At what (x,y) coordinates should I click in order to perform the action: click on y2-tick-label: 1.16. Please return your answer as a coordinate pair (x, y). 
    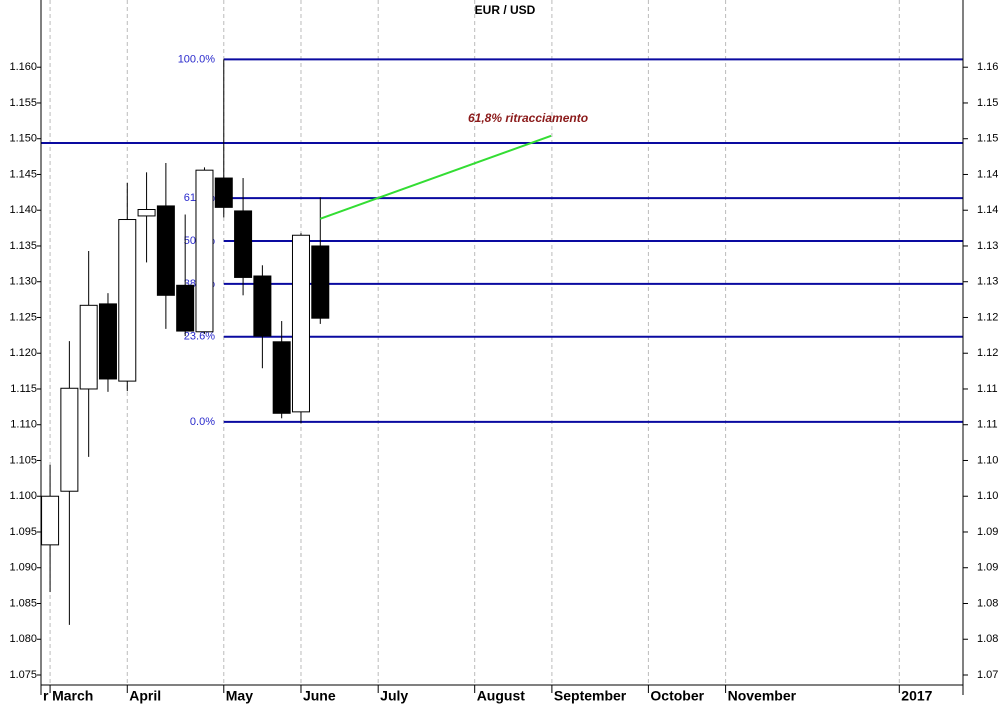
    Looking at the image, I should click on (987, 67).